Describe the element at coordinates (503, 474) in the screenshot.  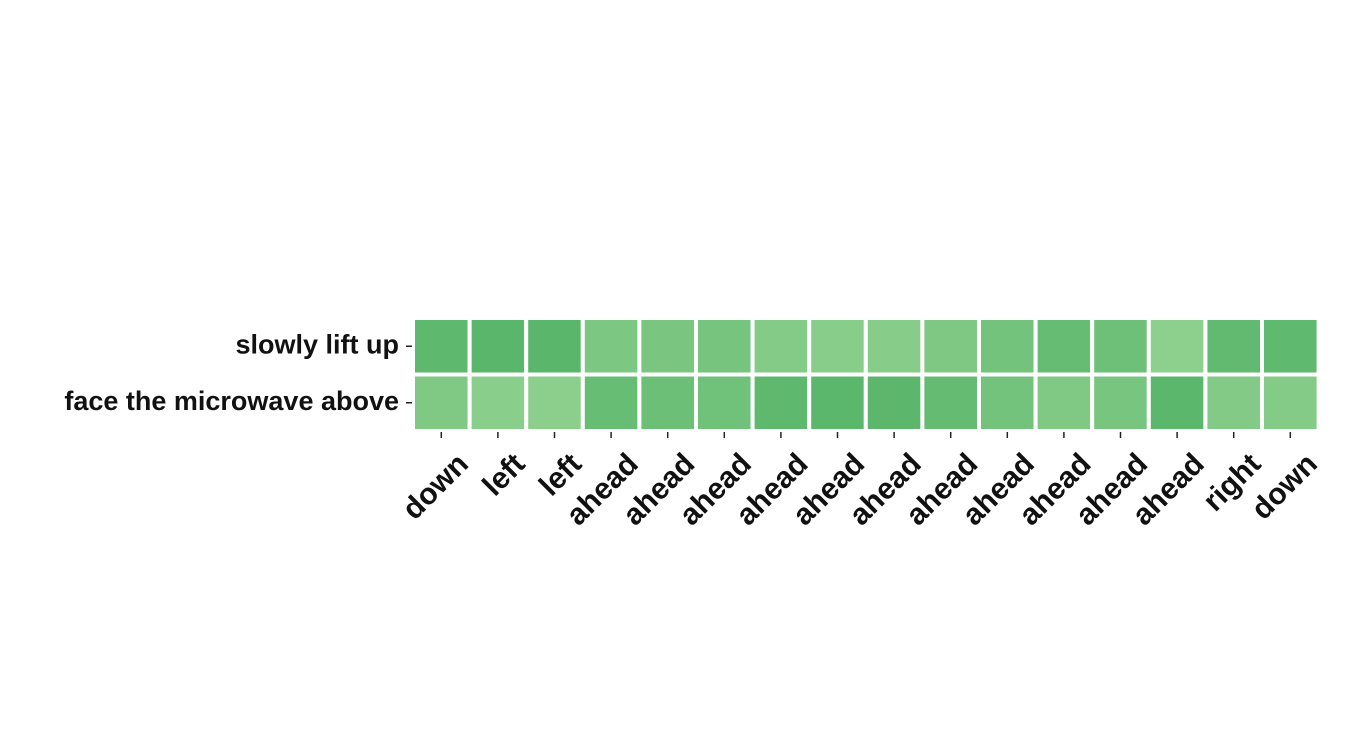
I see `column-label: left` at that location.